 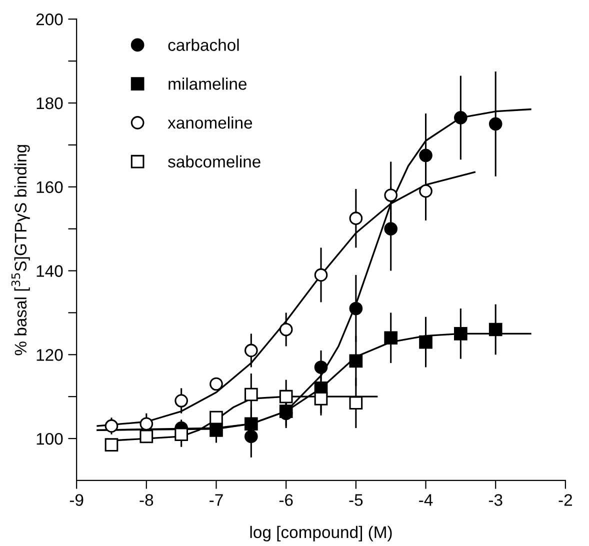 I want to click on legend-label: xanomeline, so click(x=210, y=122).